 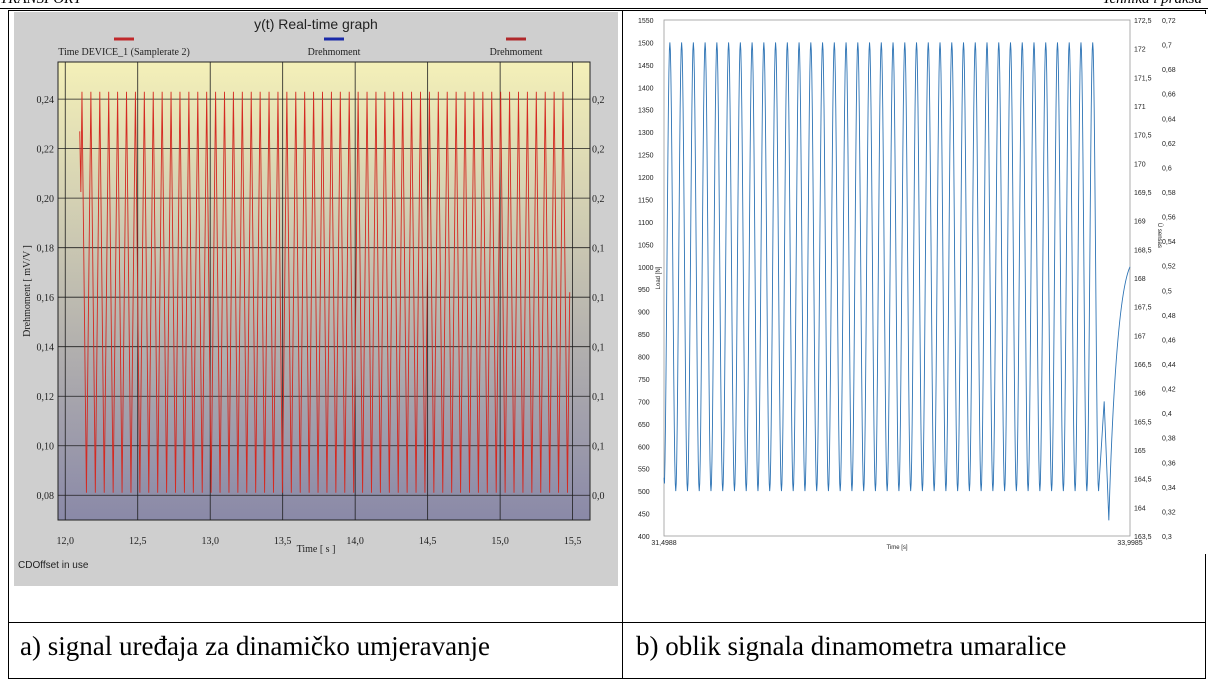 What do you see at coordinates (1143, 480) in the screenshot?
I see `chart-b-right-tick-label-1: 164,5` at bounding box center [1143, 480].